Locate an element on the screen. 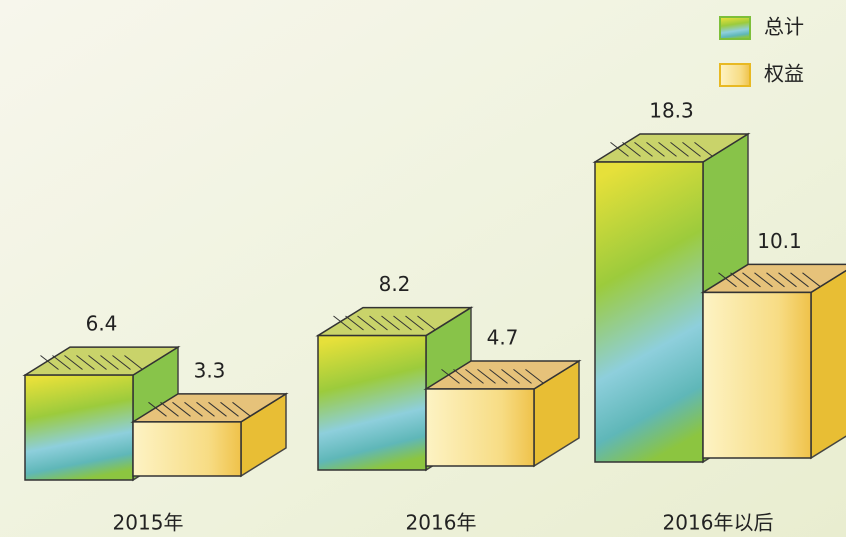 The image size is (846, 537). legend-label: 总计 is located at coordinates (784, 27).